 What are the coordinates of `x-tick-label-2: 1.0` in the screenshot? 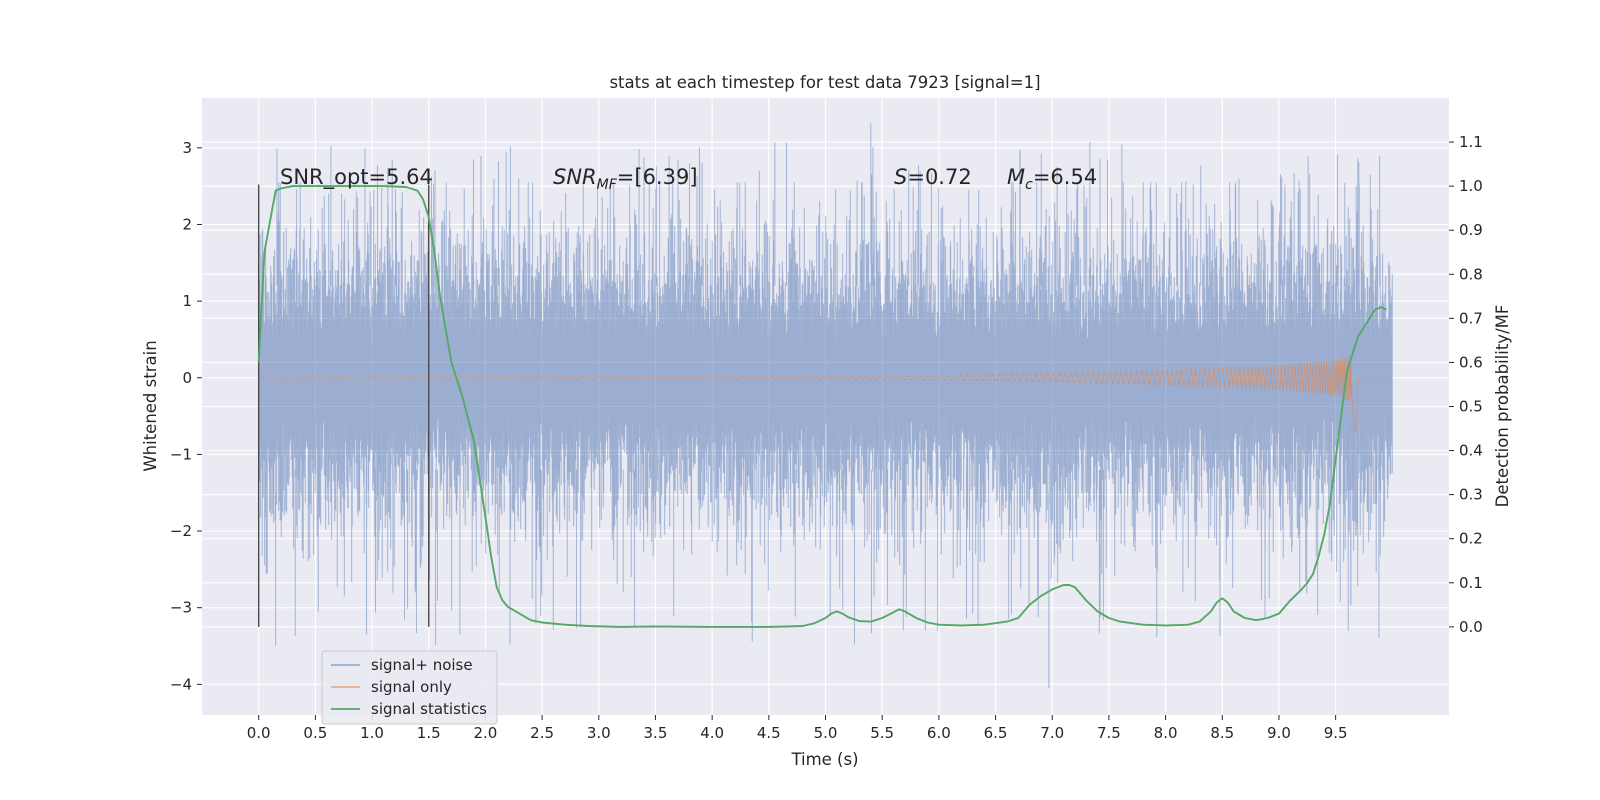 It's located at (372, 733).